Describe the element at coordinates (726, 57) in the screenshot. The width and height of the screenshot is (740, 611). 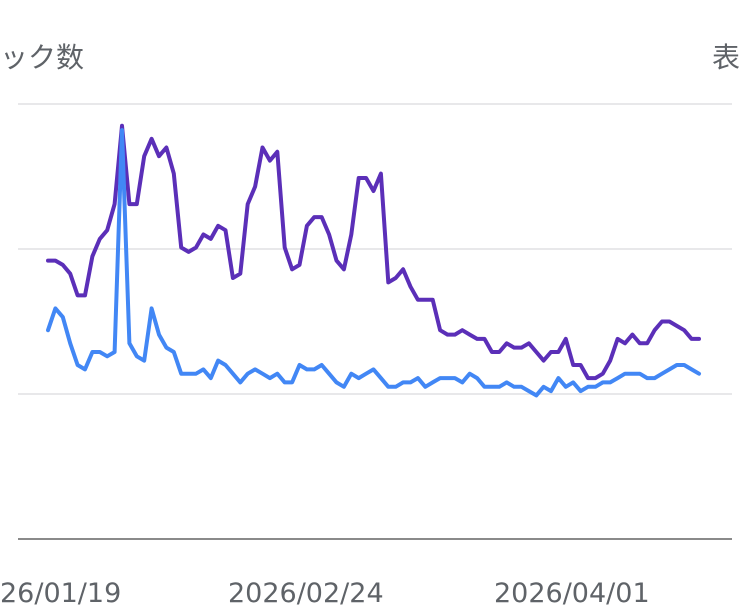
I see `right-axis-title: 表` at that location.